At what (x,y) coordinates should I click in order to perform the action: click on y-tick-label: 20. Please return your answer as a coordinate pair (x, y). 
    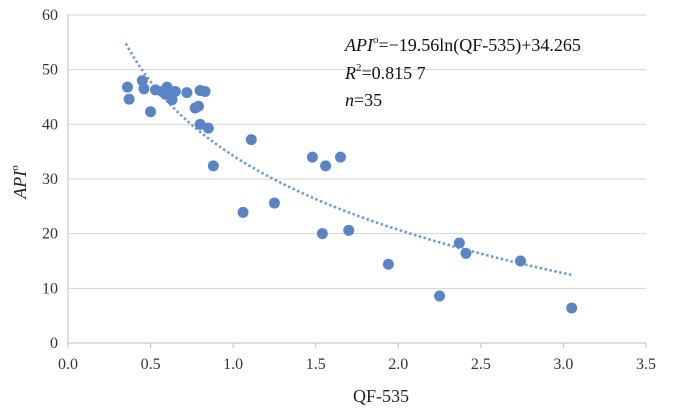
    Looking at the image, I should click on (50, 234).